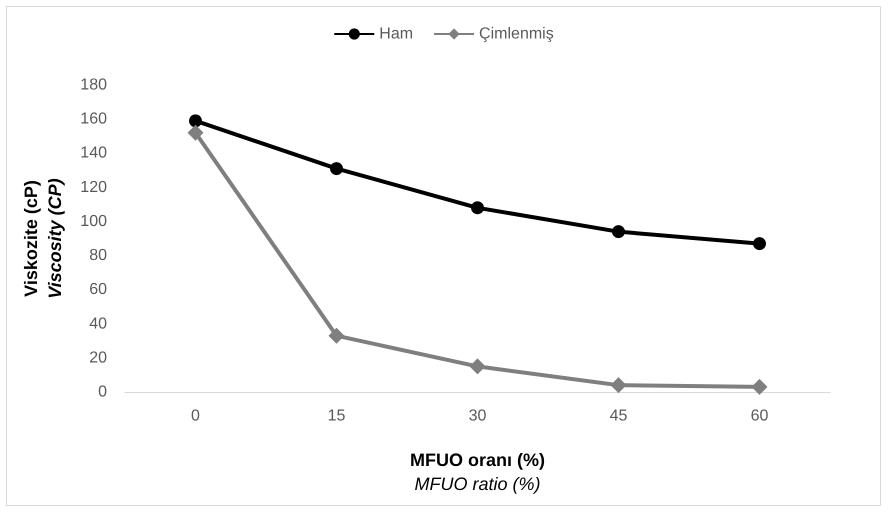 This screenshot has width=889, height=513. What do you see at coordinates (103, 392) in the screenshot?
I see `y-tick-label: 0` at bounding box center [103, 392].